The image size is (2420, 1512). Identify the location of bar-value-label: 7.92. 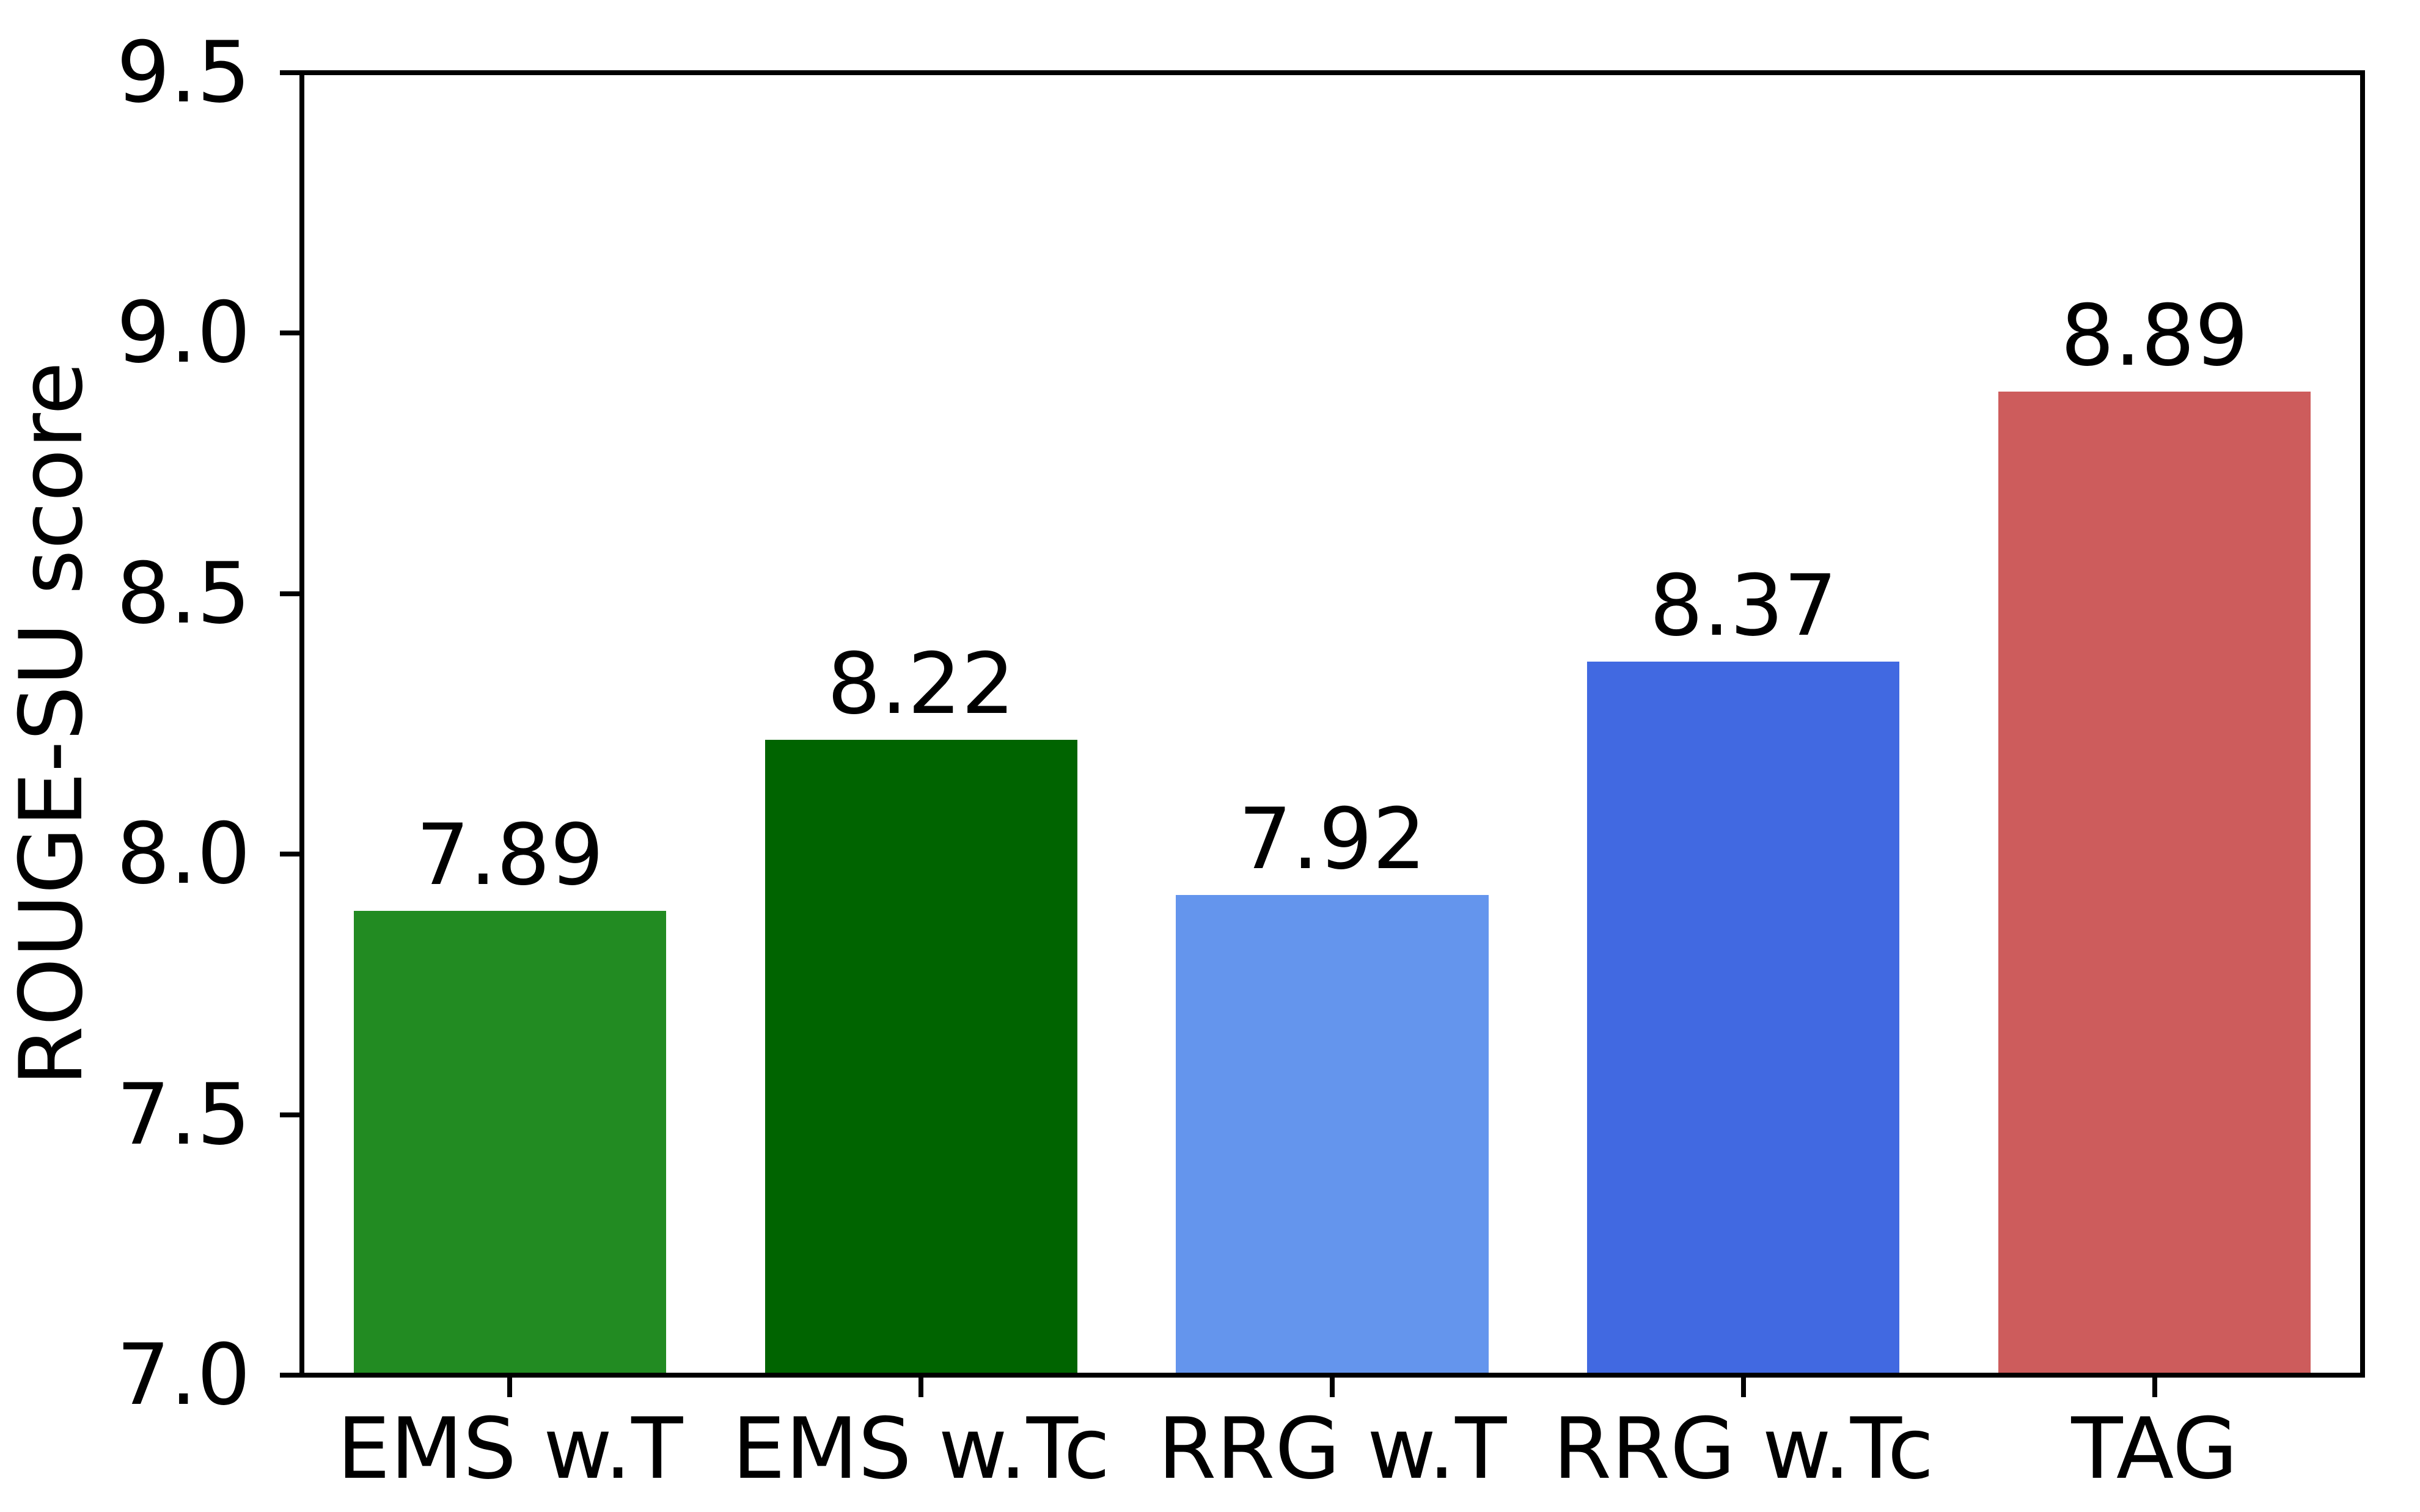
(1332, 839).